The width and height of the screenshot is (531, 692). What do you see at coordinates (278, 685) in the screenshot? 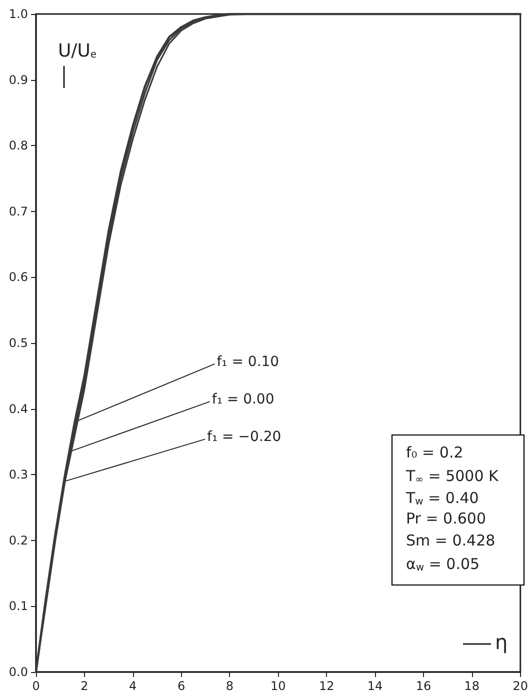
I see `x-tick-label: 10` at bounding box center [278, 685].